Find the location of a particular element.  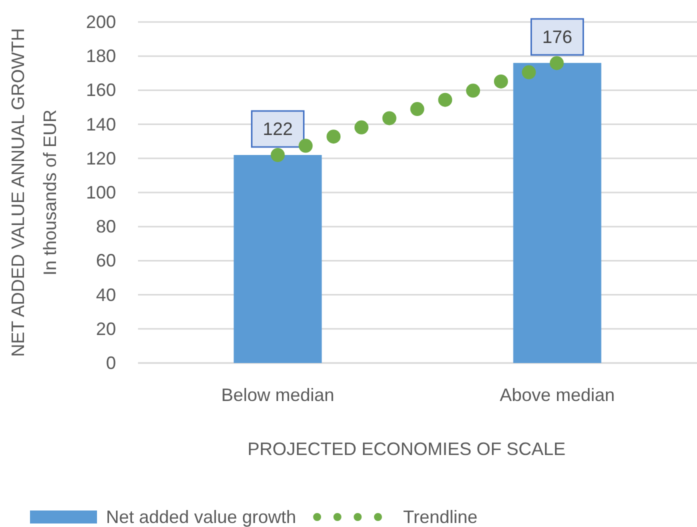

y-tick-label: 40 is located at coordinates (106, 294).